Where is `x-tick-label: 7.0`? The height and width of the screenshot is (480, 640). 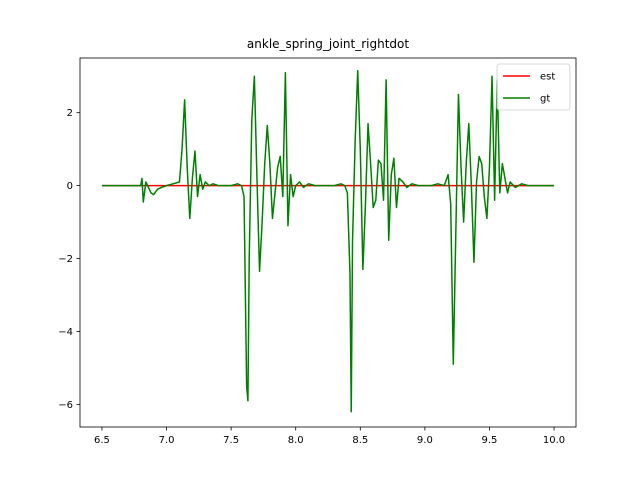 x-tick-label: 7.0 is located at coordinates (167, 440).